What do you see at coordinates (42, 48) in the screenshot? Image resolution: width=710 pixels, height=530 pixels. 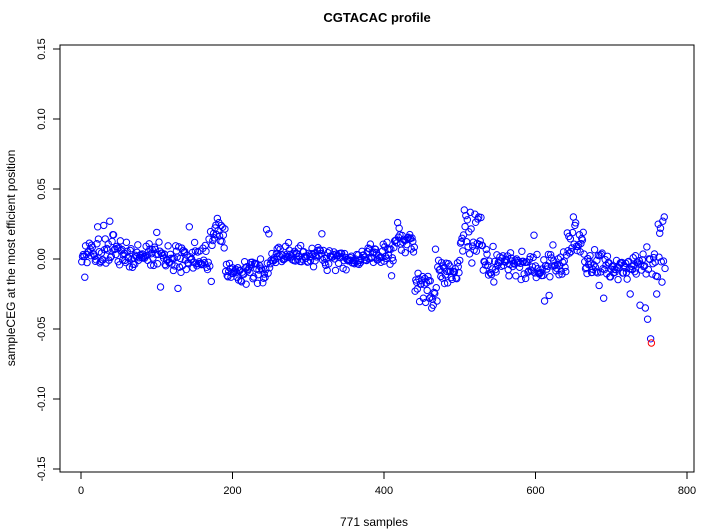 I see `y-tick-label: 0.15` at bounding box center [42, 48].